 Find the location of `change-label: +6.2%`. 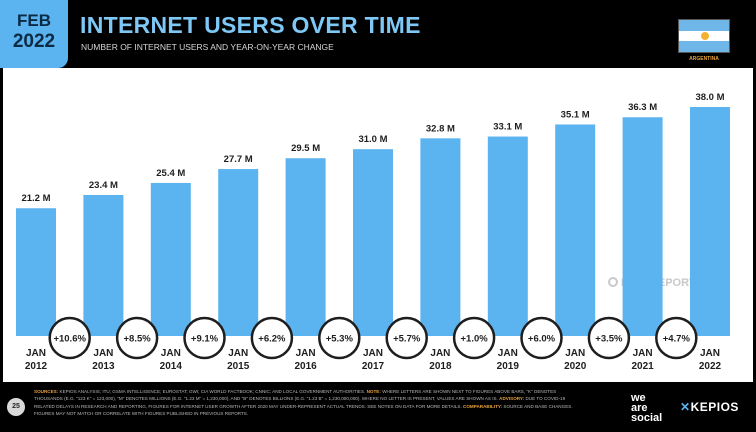

change-label: +6.2% is located at coordinates (272, 339).